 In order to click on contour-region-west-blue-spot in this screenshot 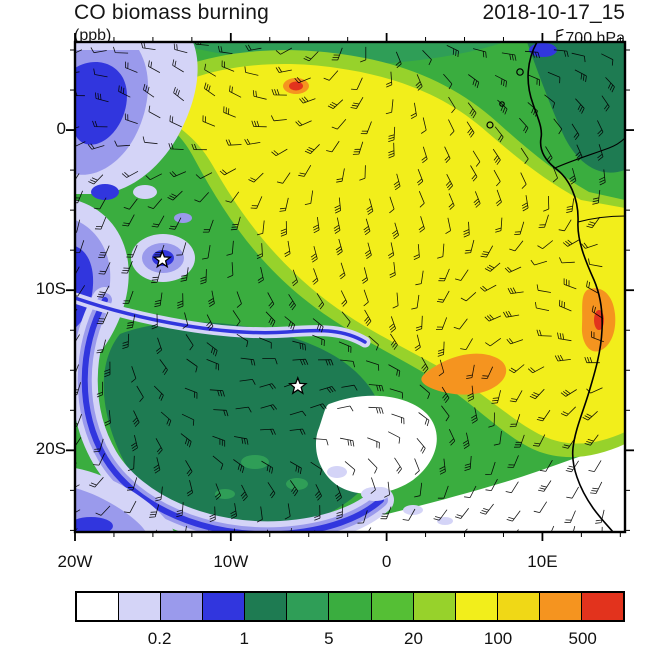, I will do `click(105, 192)`.